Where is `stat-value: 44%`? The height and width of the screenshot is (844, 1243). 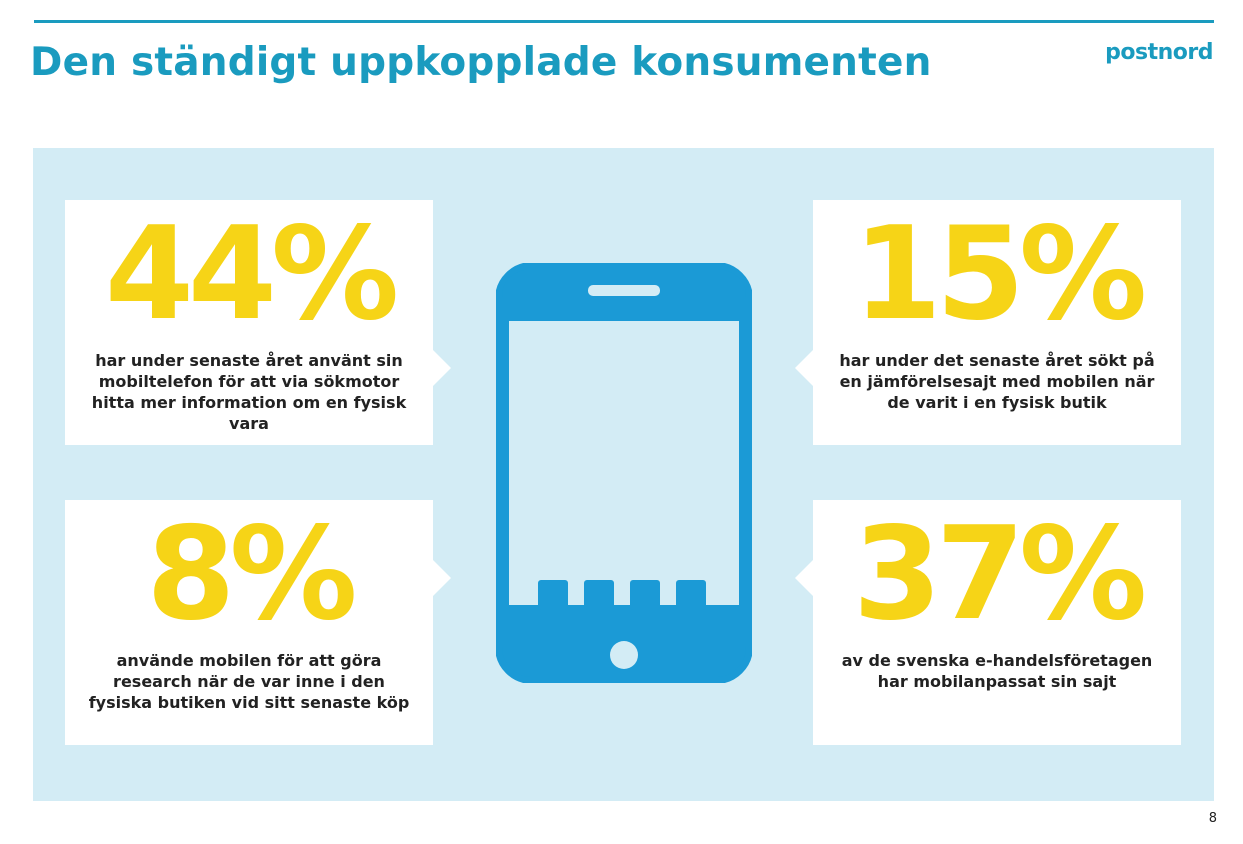
stat-value: 44% is located at coordinates (251, 274).